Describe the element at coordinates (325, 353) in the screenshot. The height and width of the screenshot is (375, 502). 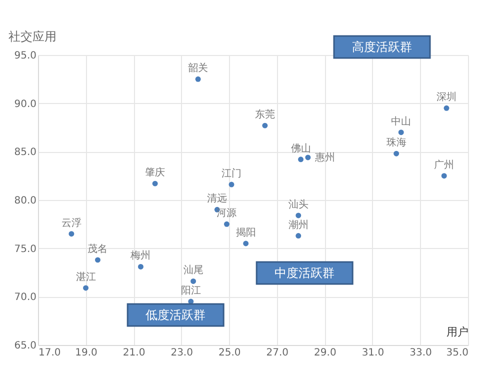
I see `x-tick-label: 29.0` at that location.